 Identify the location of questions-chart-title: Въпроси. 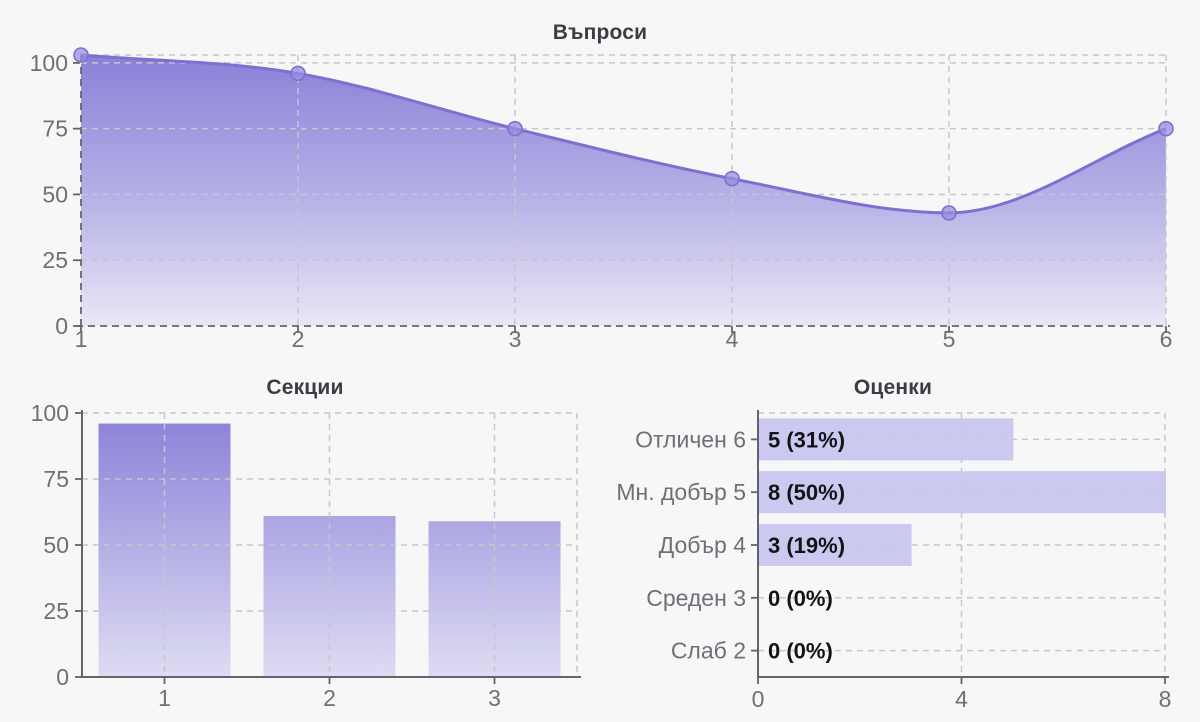
(600, 32).